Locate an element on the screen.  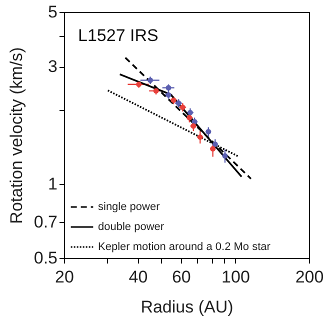
x-tick-label: 40 is located at coordinates (138, 277).